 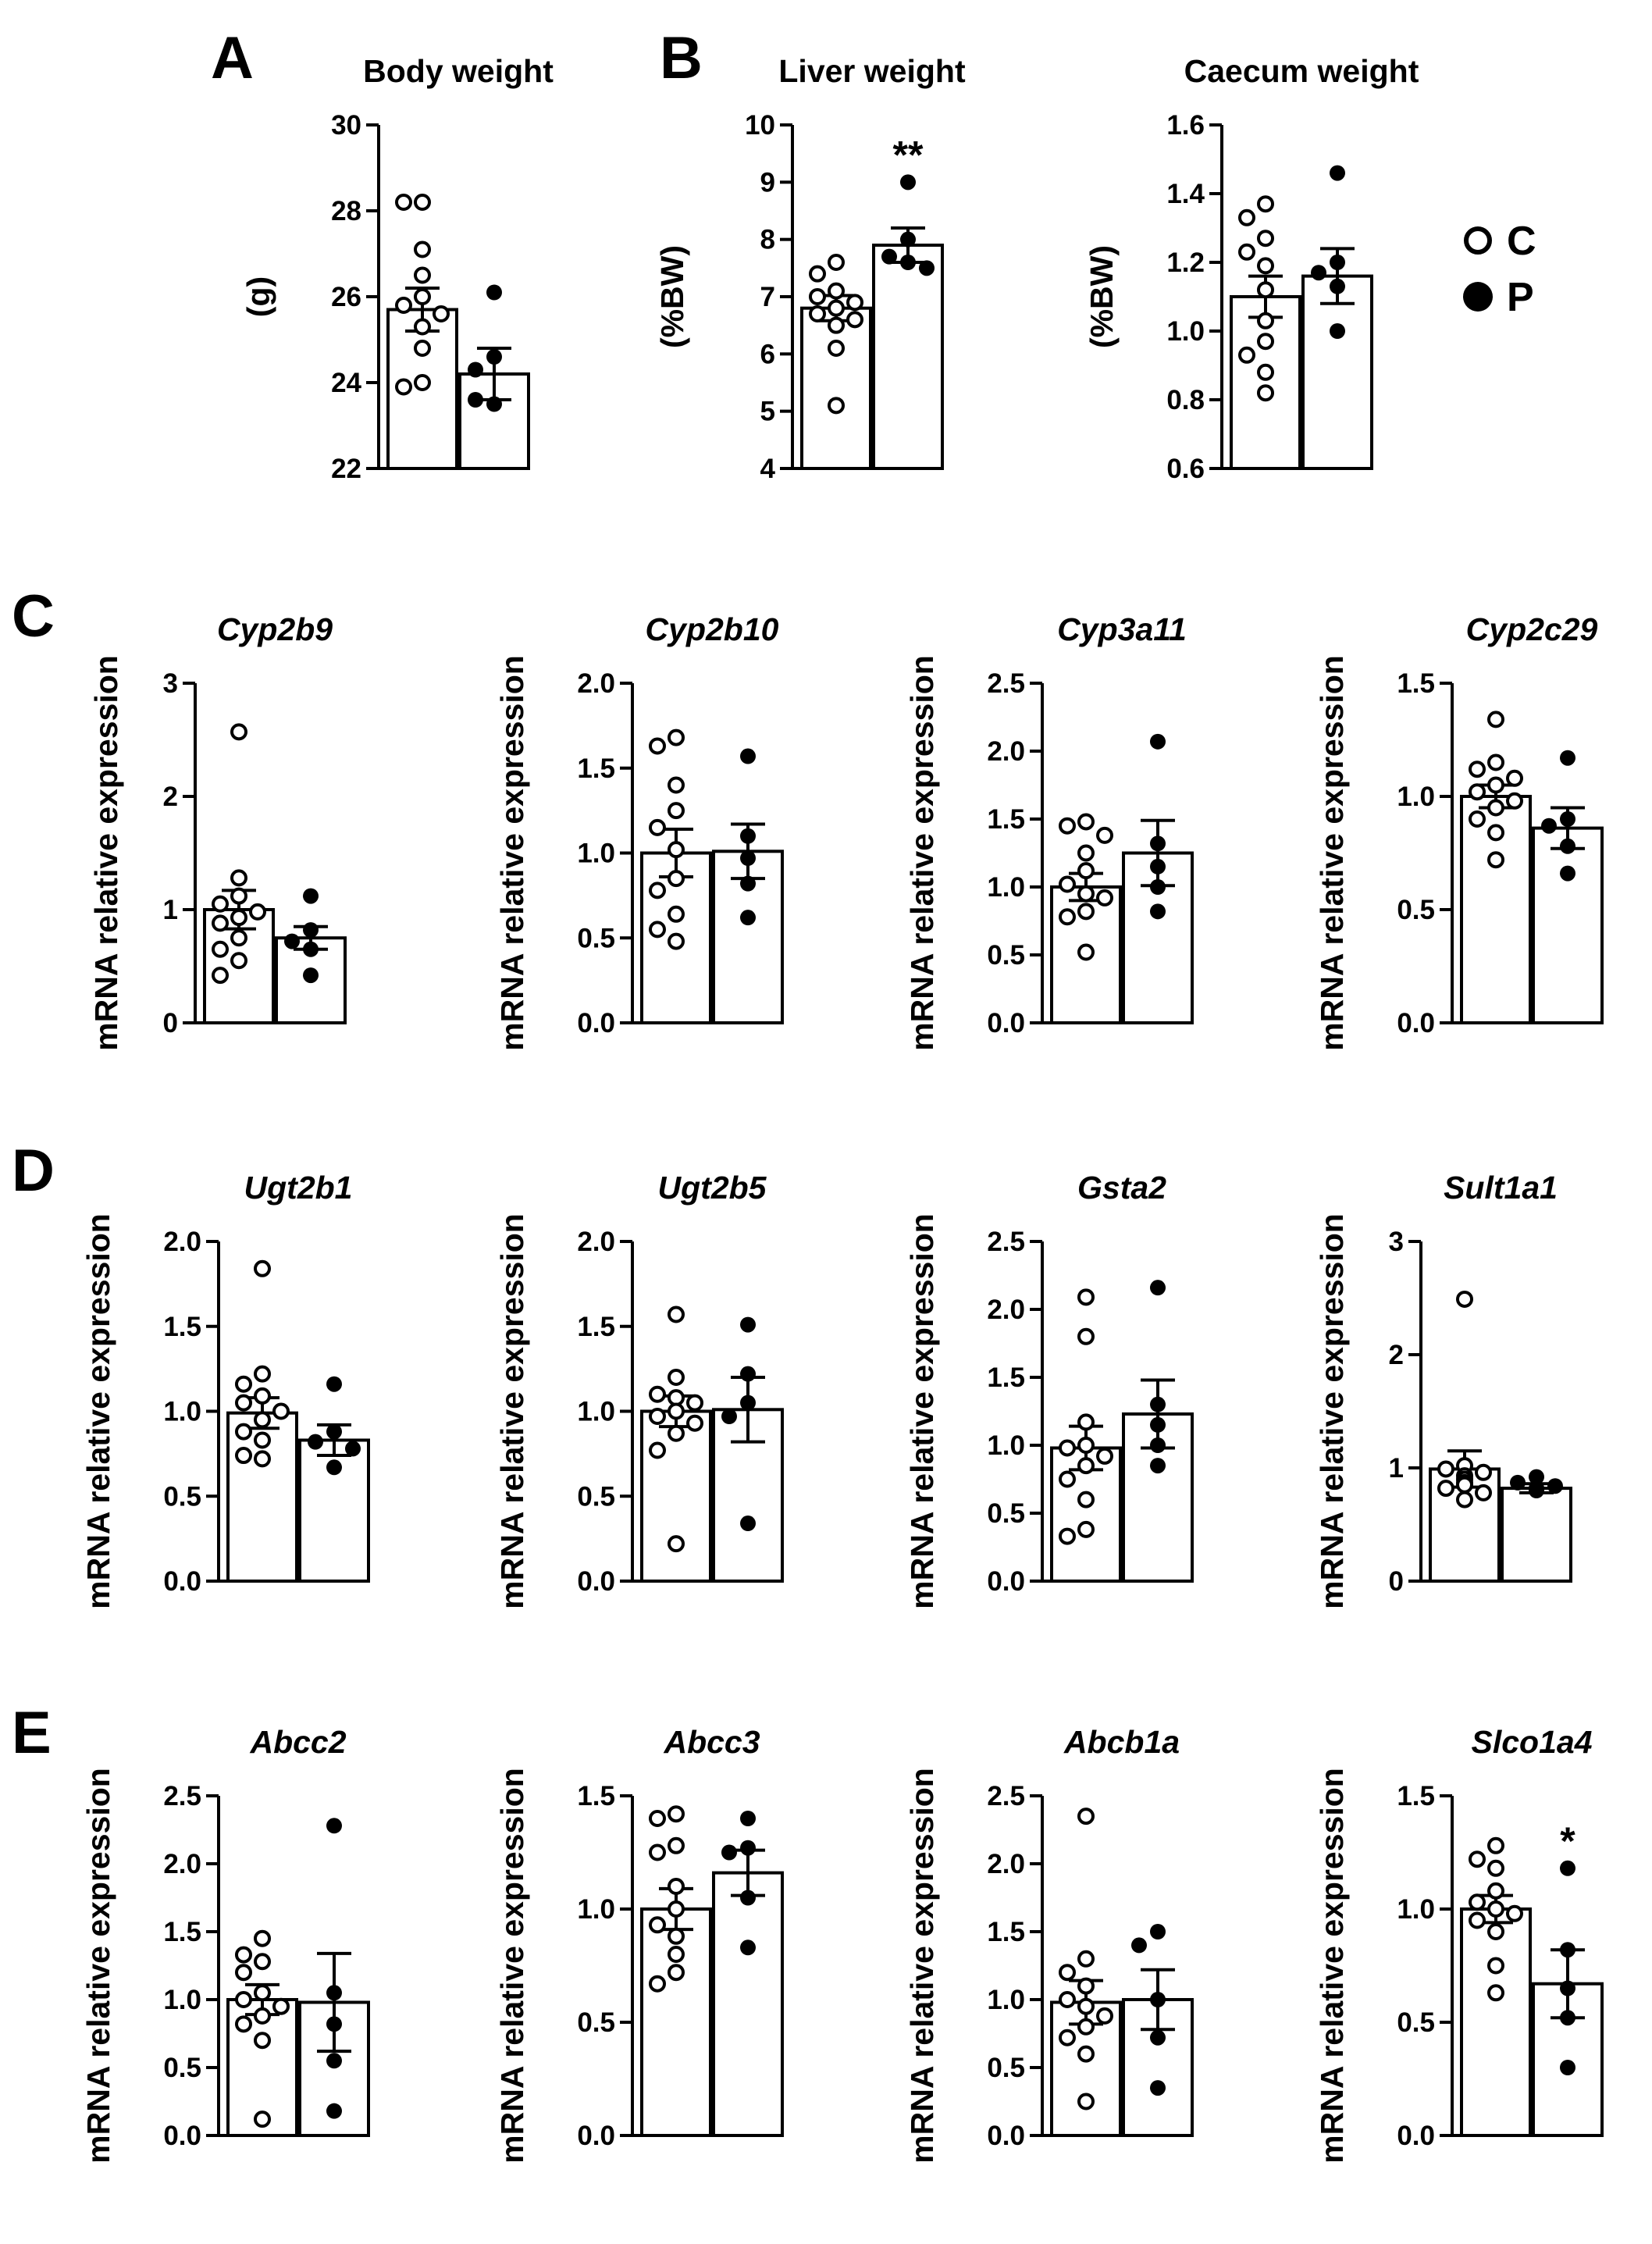 I want to click on chart-title: Cyp2b9, so click(x=275, y=629).